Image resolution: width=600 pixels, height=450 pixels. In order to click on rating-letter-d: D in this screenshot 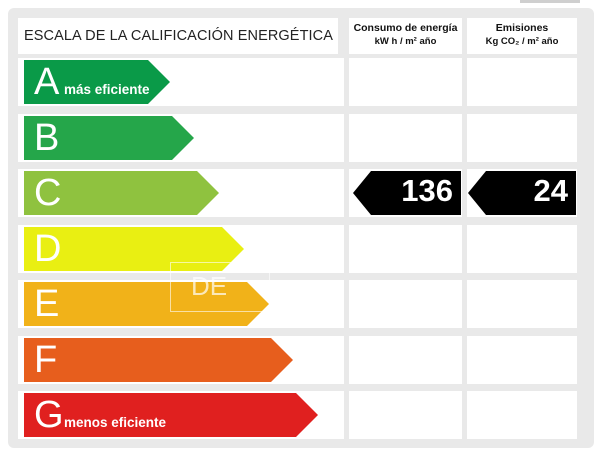, I will do `click(48, 249)`.